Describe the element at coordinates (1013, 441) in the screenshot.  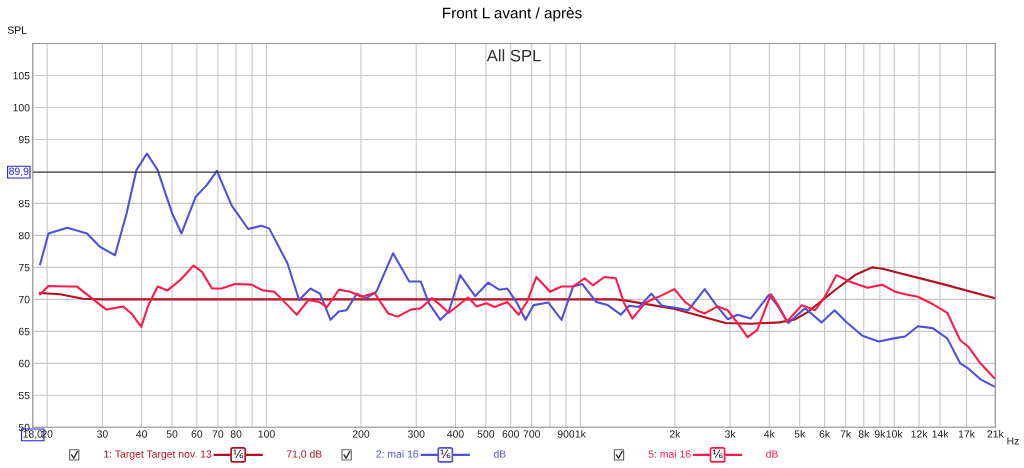
I see `x-axis-title: Hz` at that location.